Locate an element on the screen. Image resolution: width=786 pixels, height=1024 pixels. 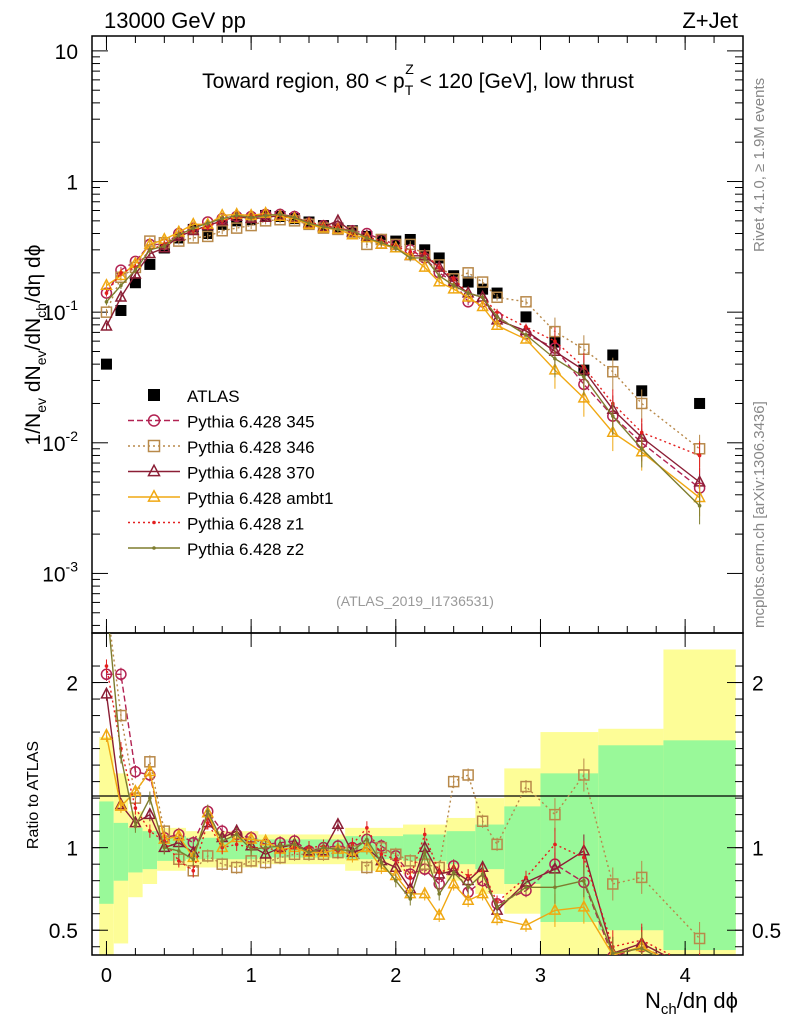
rivet-version-label: Rivet 4.1.0, ≥ 1.9M events is located at coordinates (759, 165).